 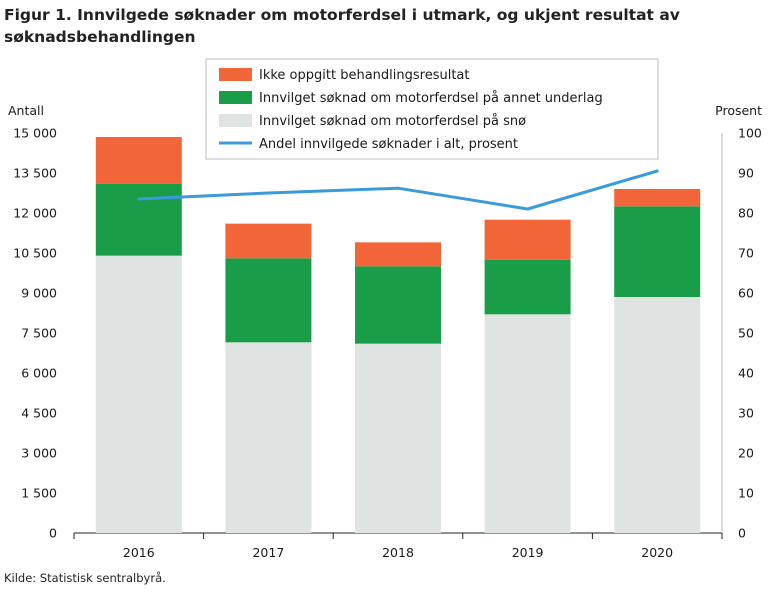 What do you see at coordinates (35, 133) in the screenshot?
I see `y-tick-label-left: 15 000` at bounding box center [35, 133].